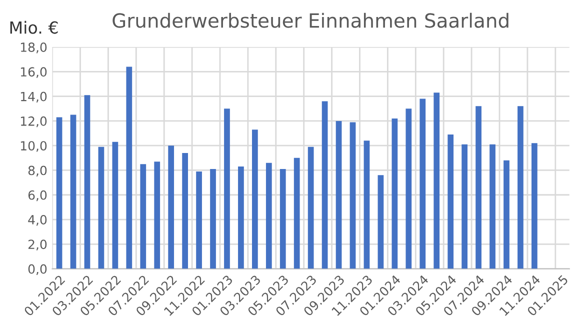 The image size is (581, 336). I want to click on y-tick-label: 2,0, so click(37, 245).